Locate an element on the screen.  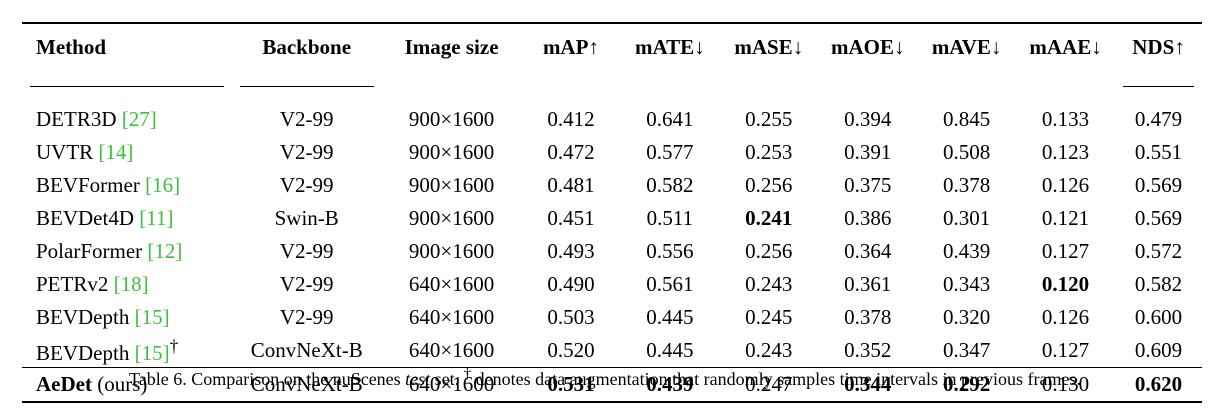
backbone-cell: Swin-B is located at coordinates (306, 218).